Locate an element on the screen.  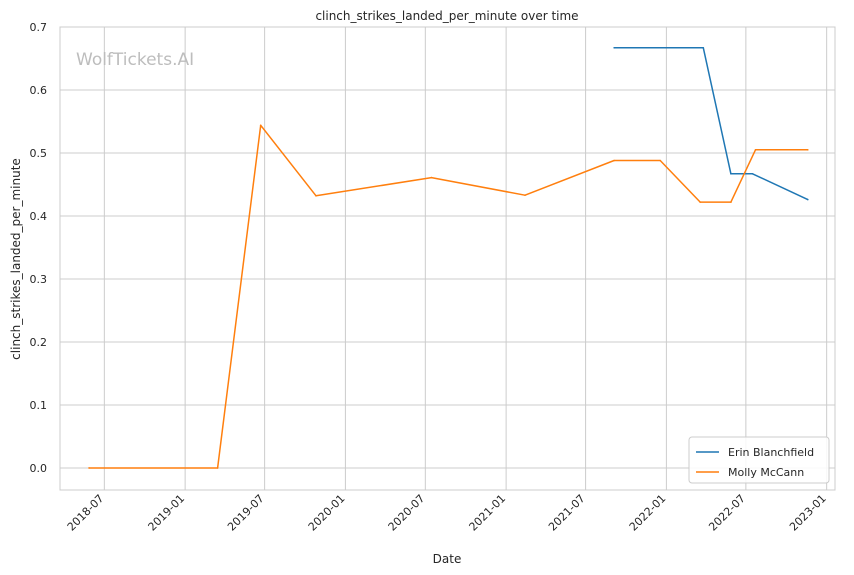
legend-label-molly-mccann: Molly McCann is located at coordinates (766, 472).